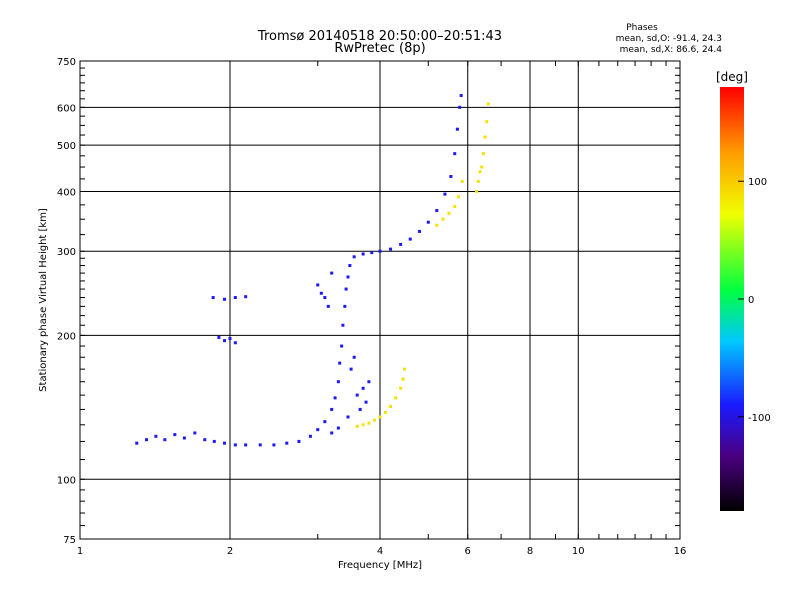 The image size is (800, 600). Describe the element at coordinates (671, 50) in the screenshot. I see `phases-stats-x: mean, sd,X: 86.6, 24.4` at that location.